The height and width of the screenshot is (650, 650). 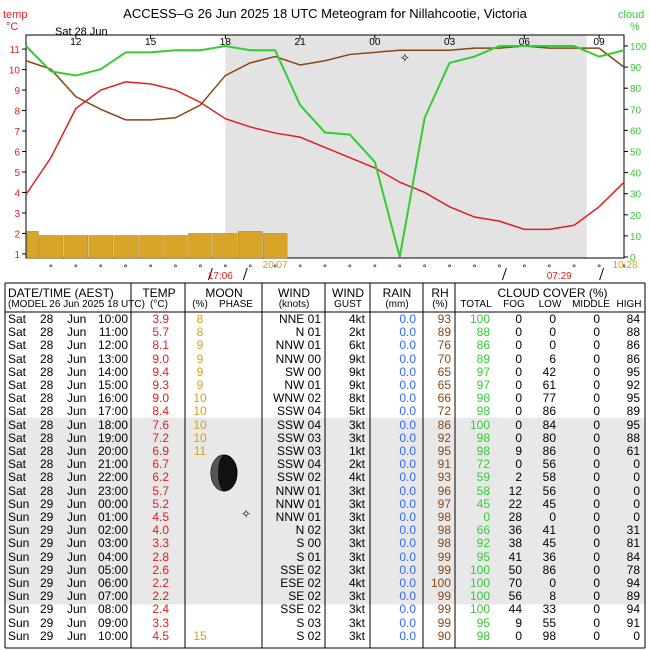 What do you see at coordinates (636, 110) in the screenshot?
I see `right-y-tick-label: 70` at bounding box center [636, 110].